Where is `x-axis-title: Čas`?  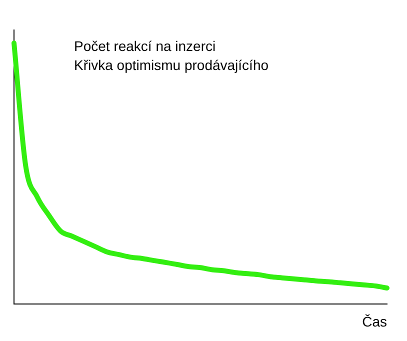 x-axis-title: Čas is located at coordinates (374, 321).